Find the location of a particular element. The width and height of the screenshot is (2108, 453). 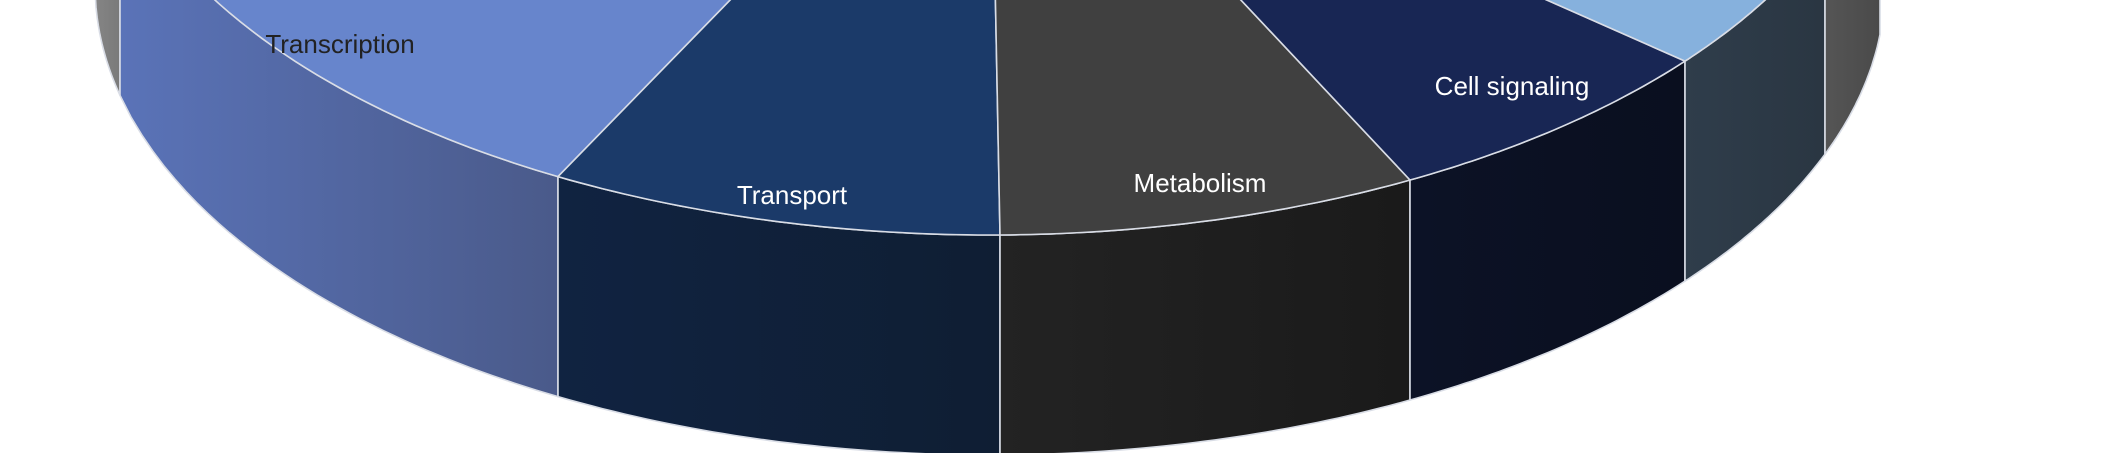

slice-label-transcription: Transcription is located at coordinates (339, 44).